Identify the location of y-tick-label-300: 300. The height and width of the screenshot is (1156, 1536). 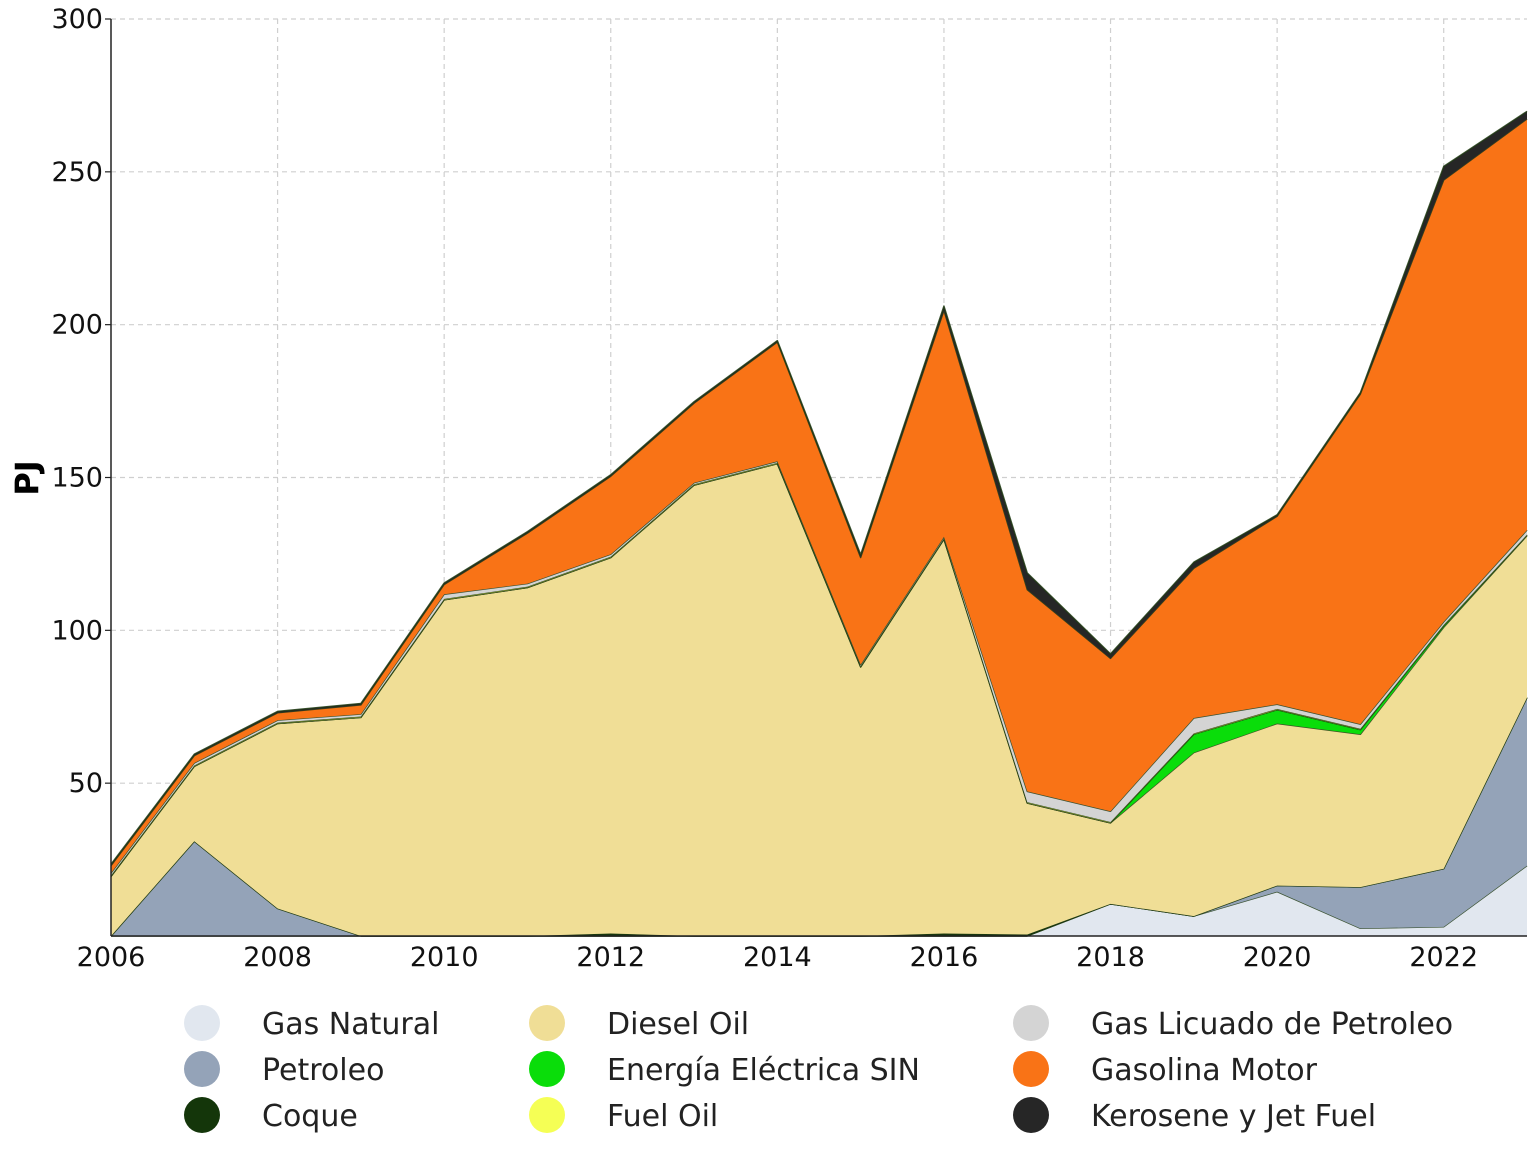
(77, 19).